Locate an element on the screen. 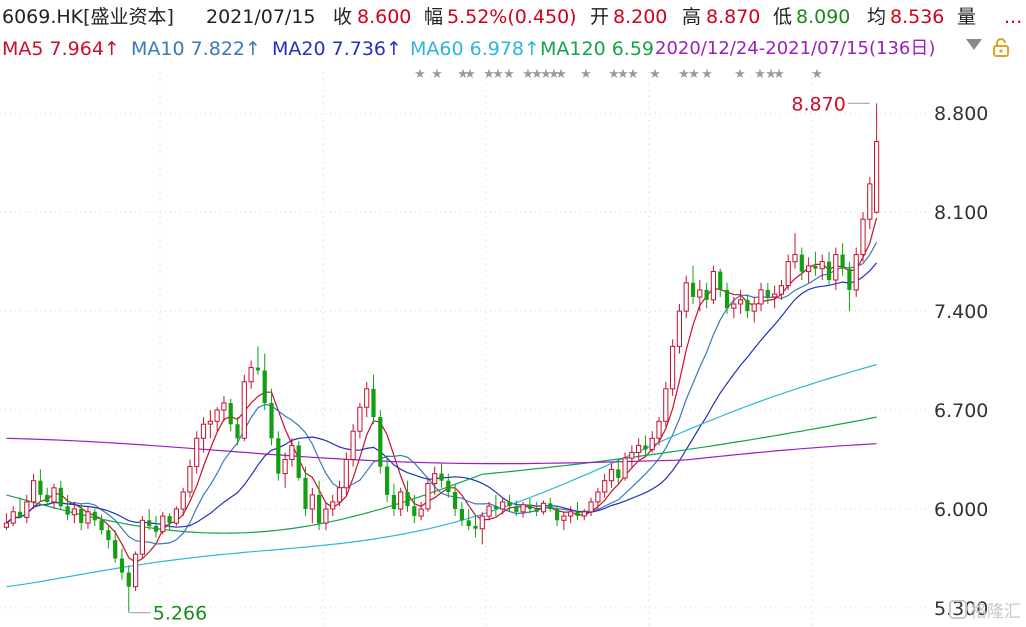  low-label: 低 is located at coordinates (783, 17).